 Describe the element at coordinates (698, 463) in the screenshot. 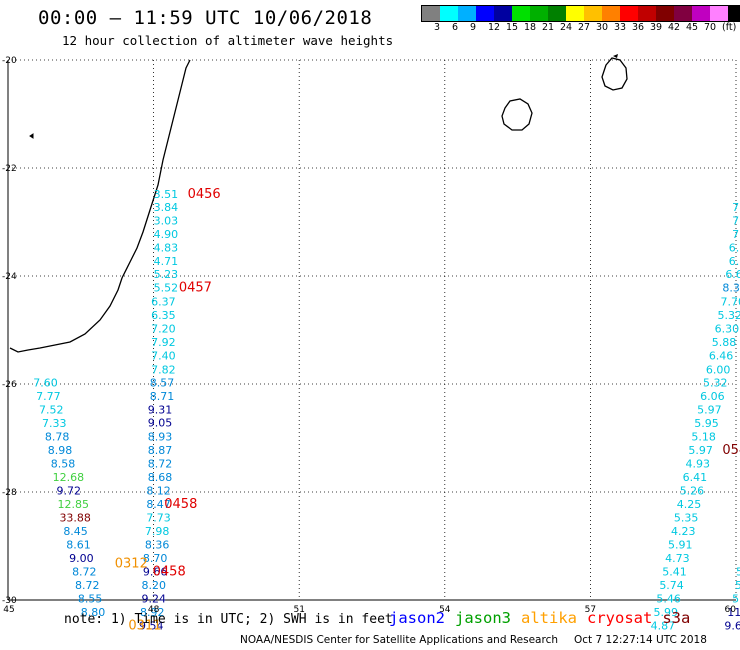

I see `wave-height-value: 4.93` at that location.